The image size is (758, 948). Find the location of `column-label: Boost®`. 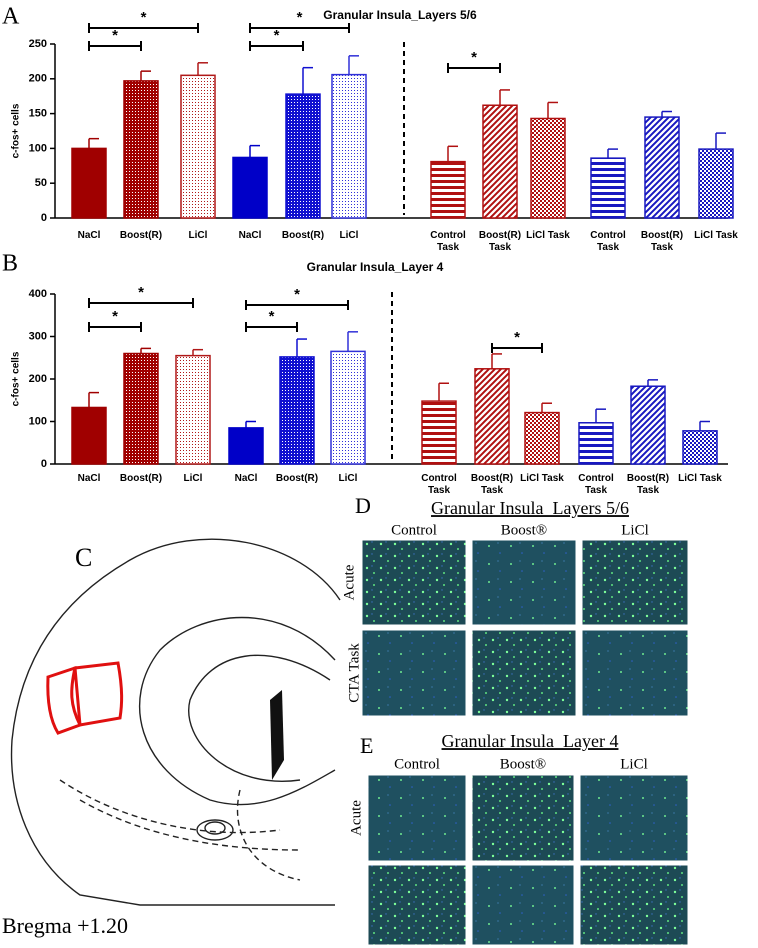

column-label: Boost® is located at coordinates (523, 764).